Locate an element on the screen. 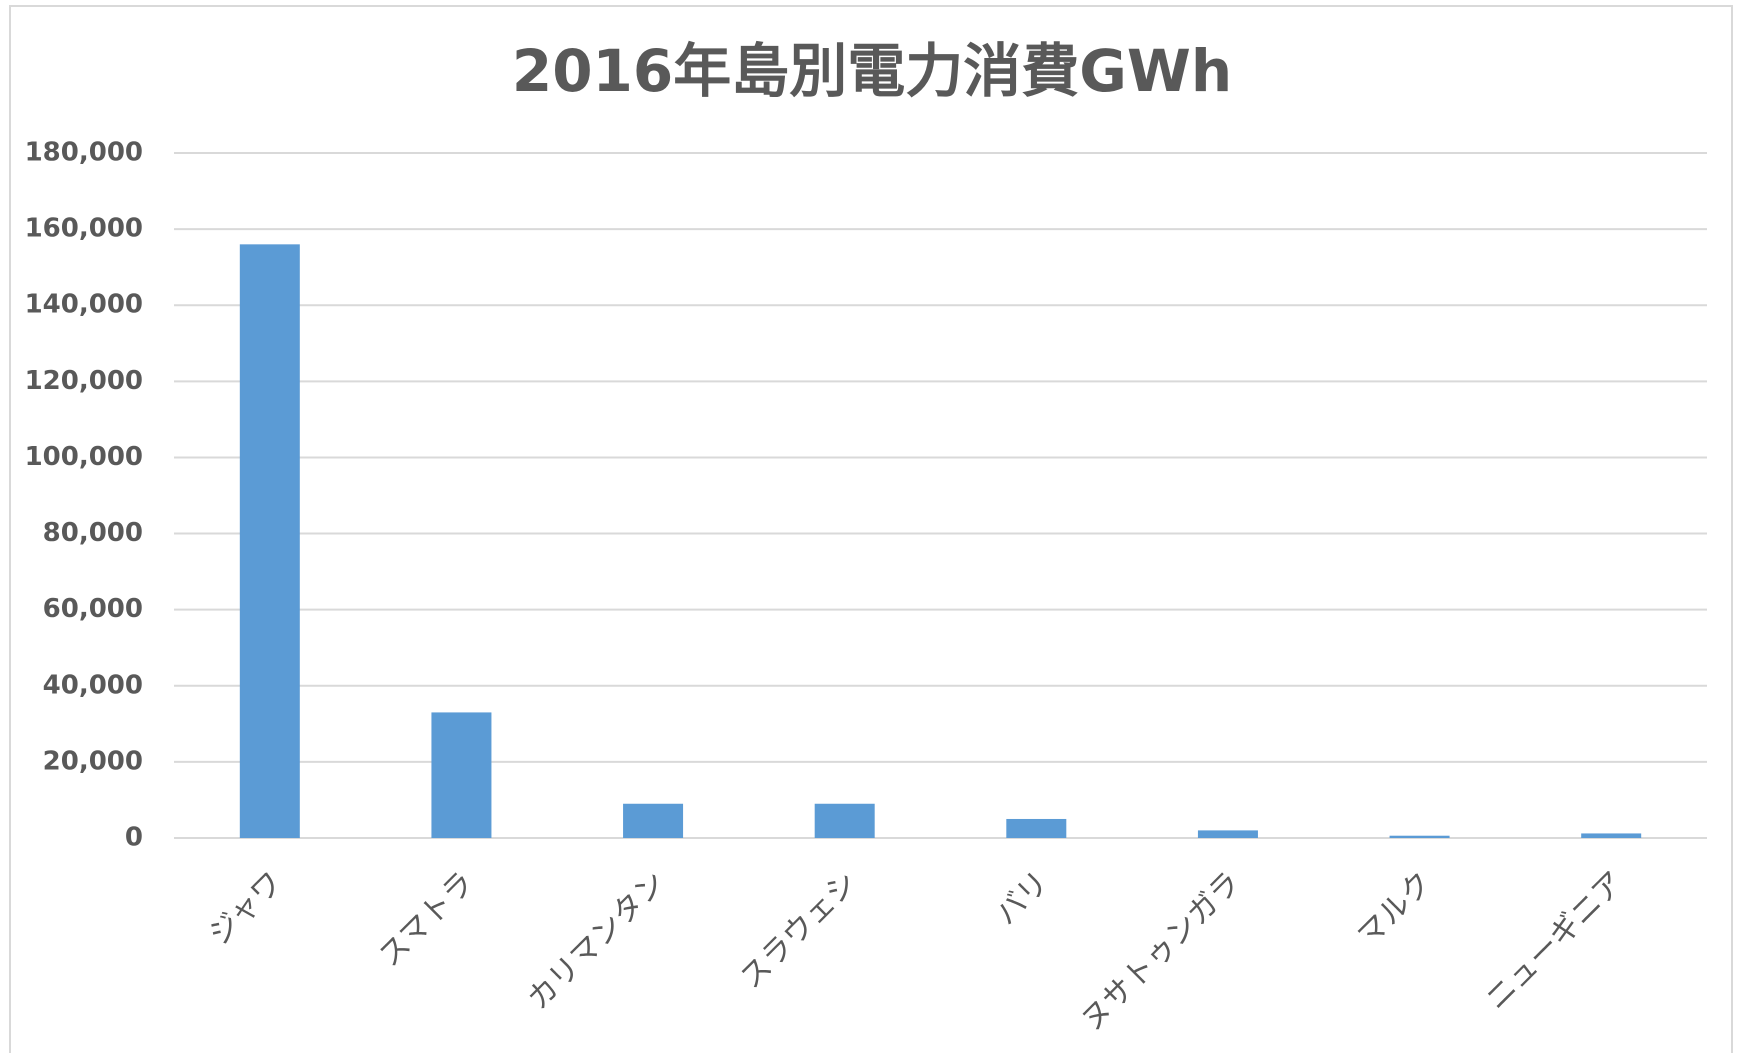 Image resolution: width=1741 pixels, height=1053 pixels. y-tick-label: 180,000 is located at coordinates (84, 153).